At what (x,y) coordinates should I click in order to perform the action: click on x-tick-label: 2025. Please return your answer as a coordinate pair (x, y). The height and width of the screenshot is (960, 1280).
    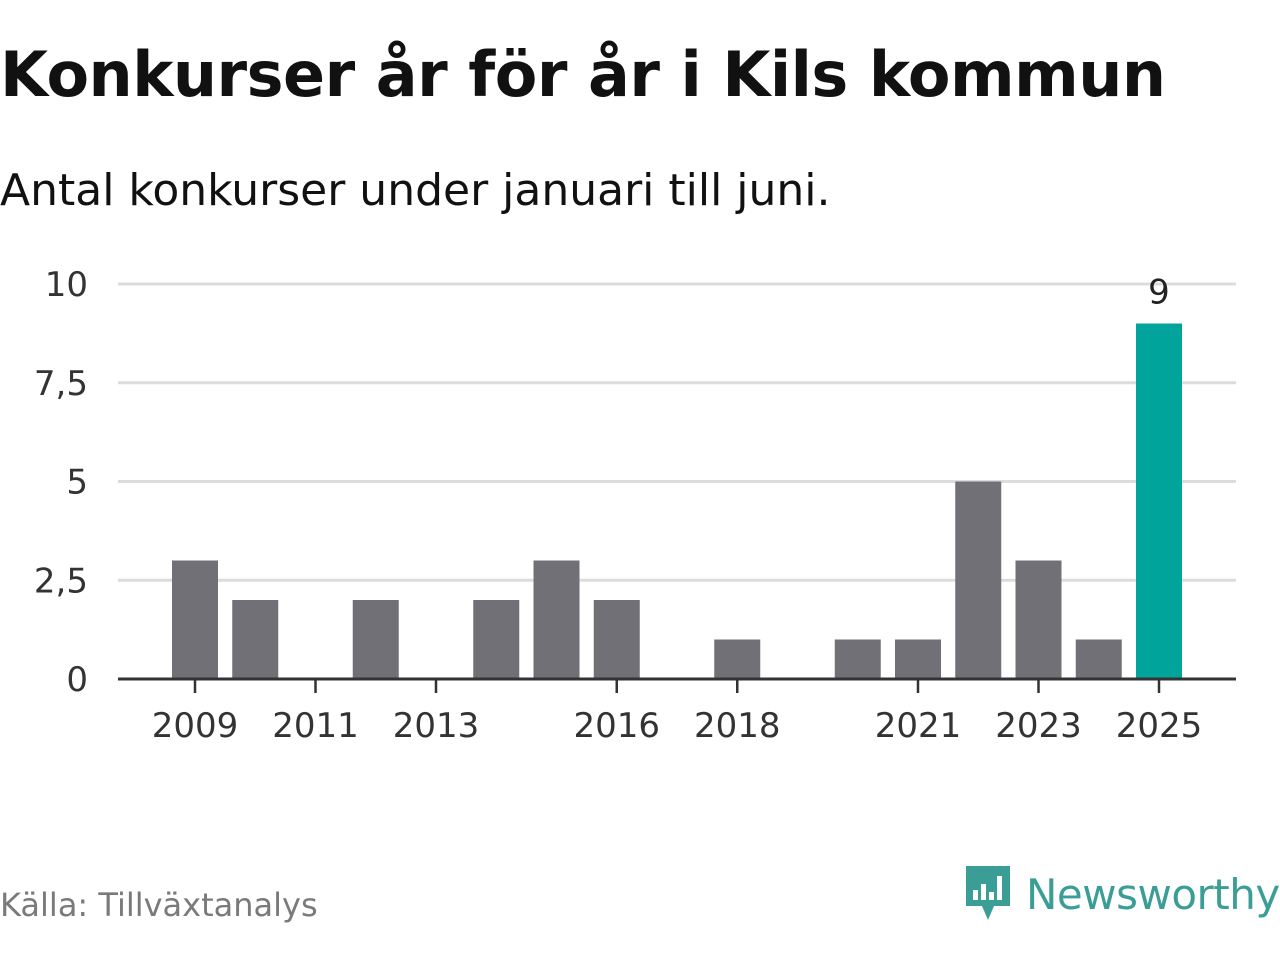
    Looking at the image, I should click on (1159, 726).